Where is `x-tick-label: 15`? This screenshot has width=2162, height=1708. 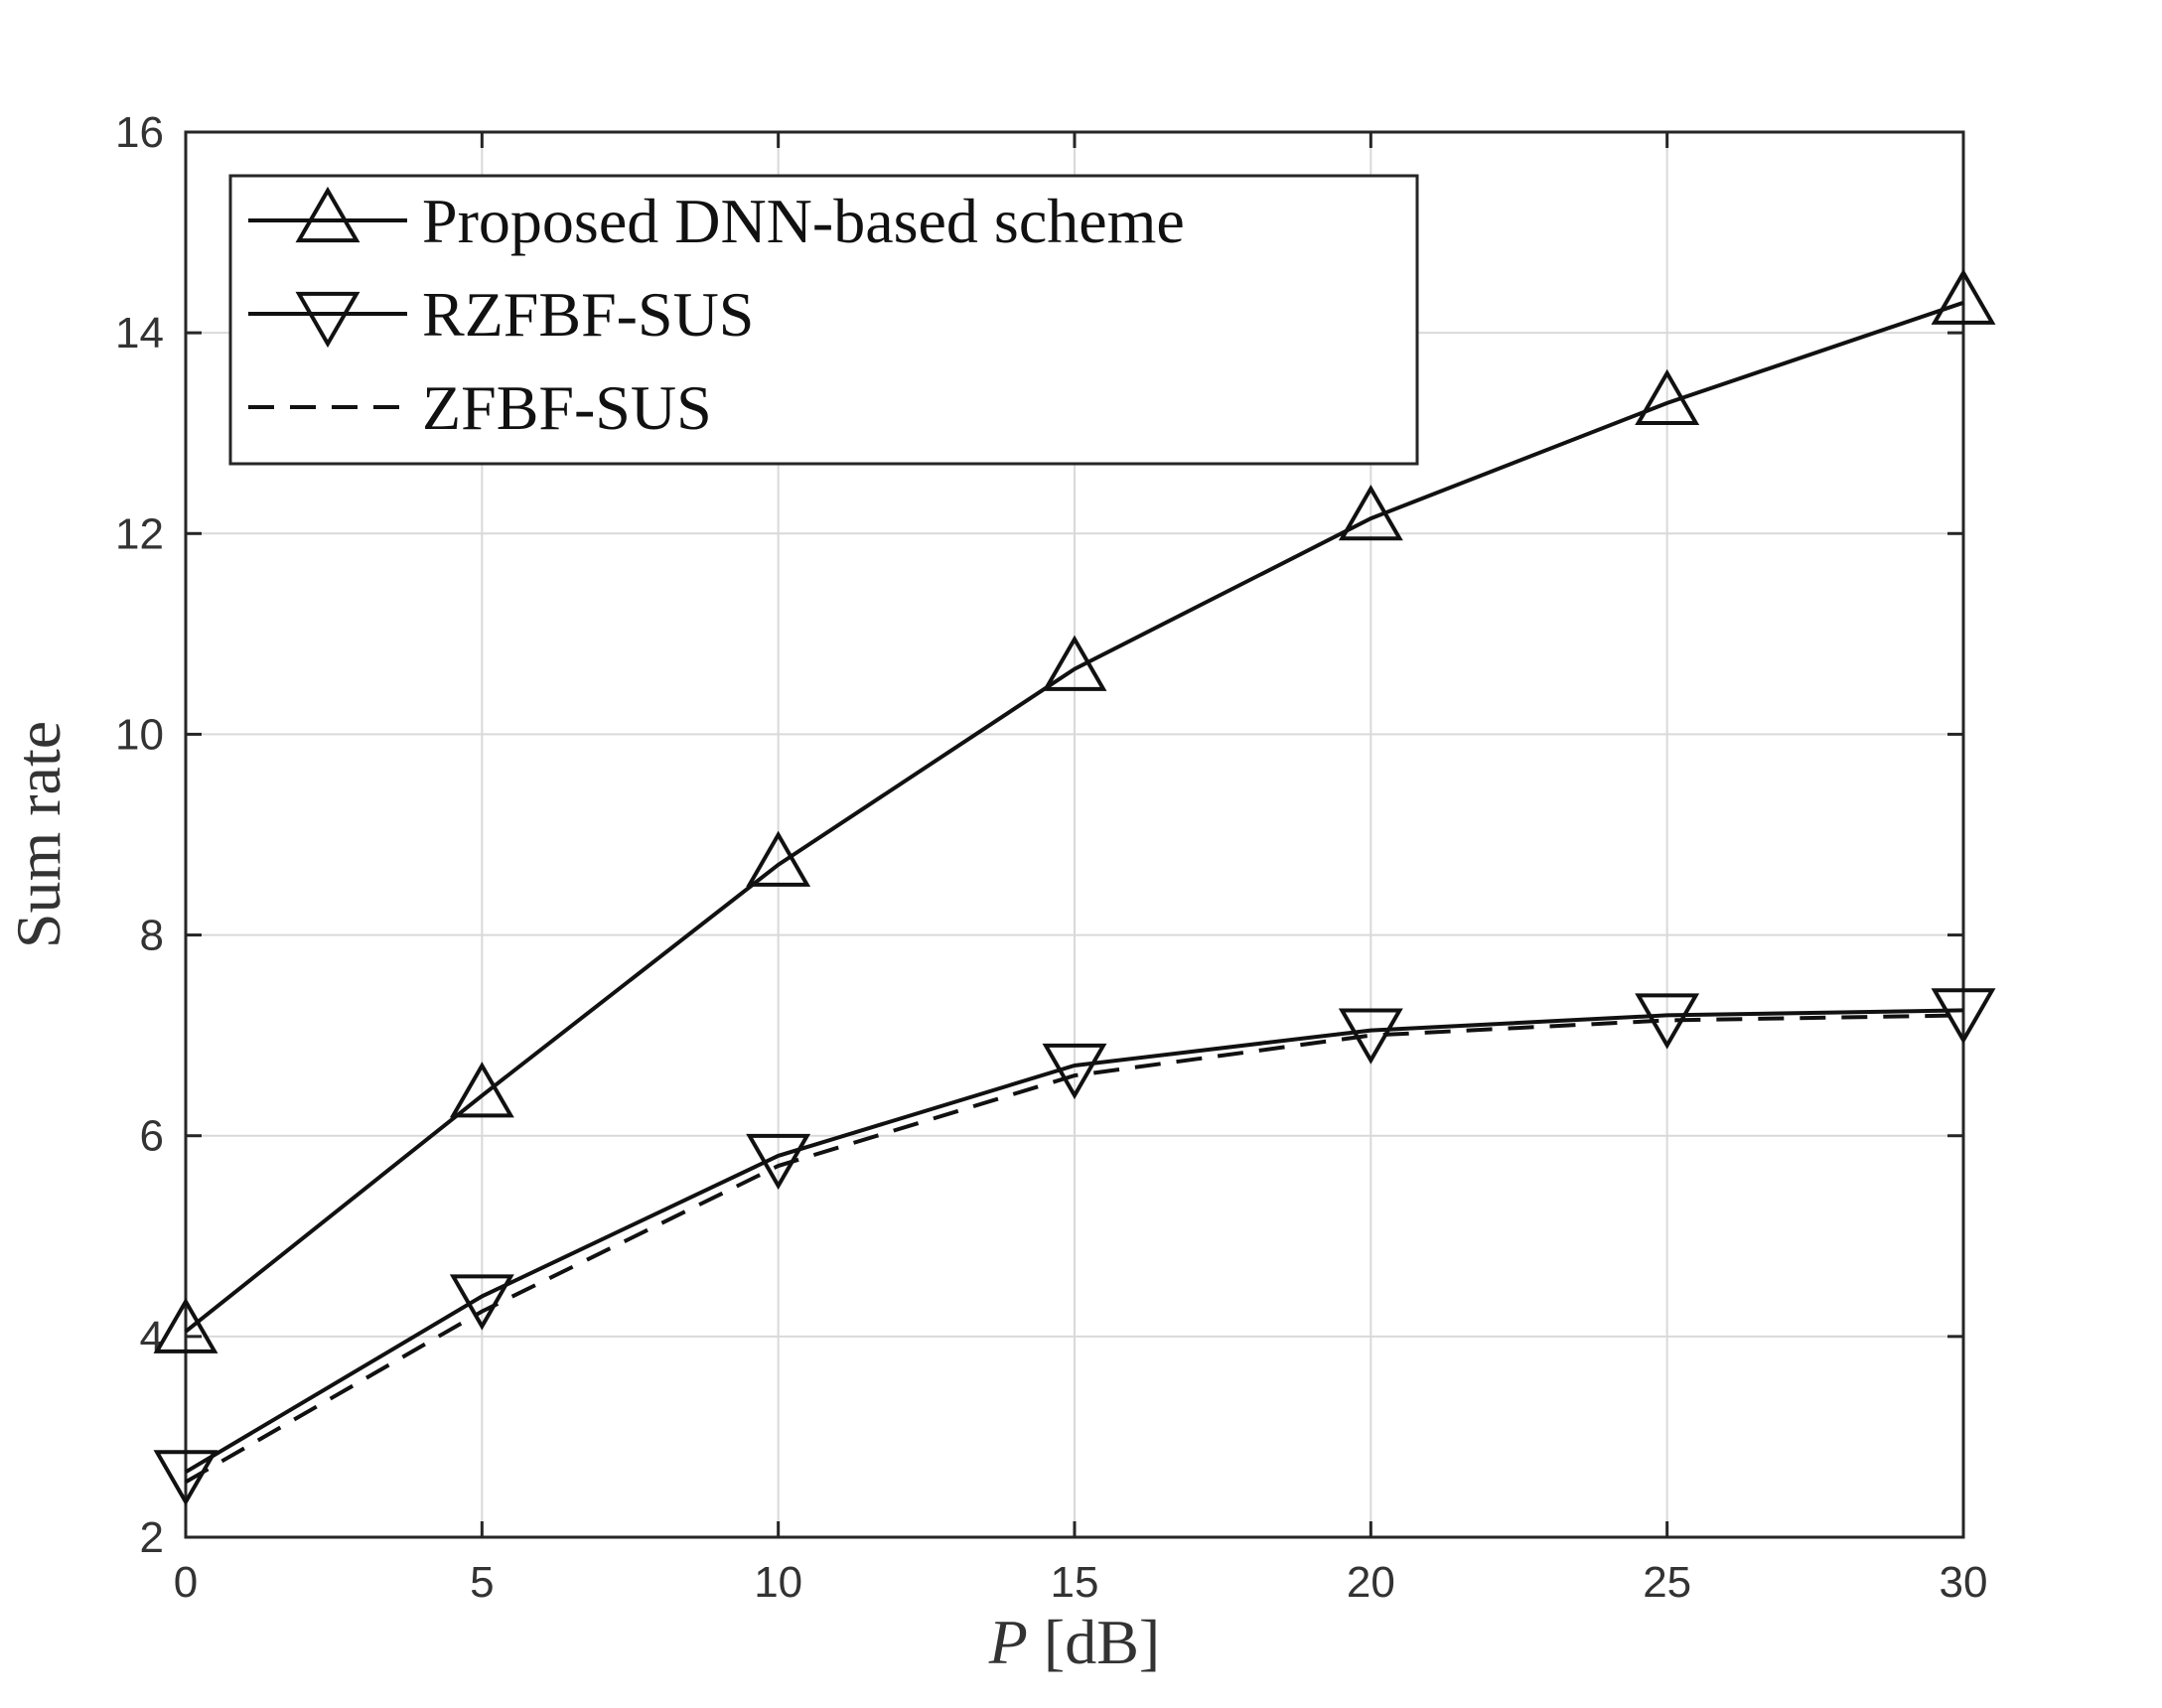 x-tick-label: 15 is located at coordinates (1075, 1582).